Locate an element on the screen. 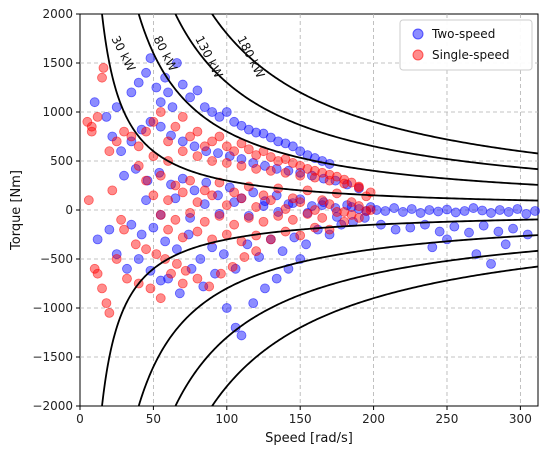 The width and height of the screenshot is (550, 456). x-tick-label-6: 300 is located at coordinates (520, 419).